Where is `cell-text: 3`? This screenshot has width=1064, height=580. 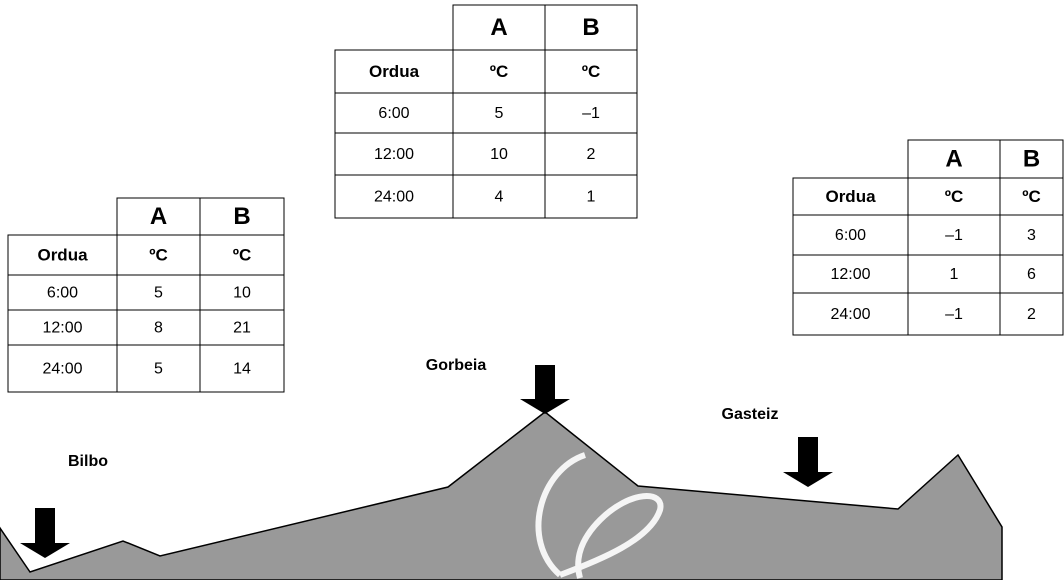 cell-text: 3 is located at coordinates (1031, 235).